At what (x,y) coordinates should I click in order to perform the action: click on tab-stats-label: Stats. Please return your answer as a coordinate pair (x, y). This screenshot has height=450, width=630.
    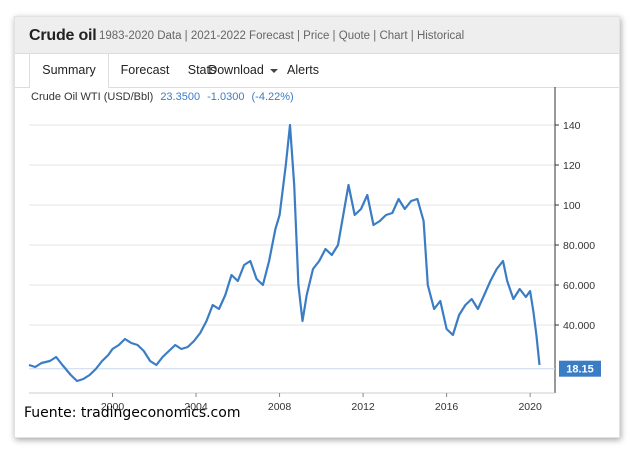
    Looking at the image, I should click on (202, 70).